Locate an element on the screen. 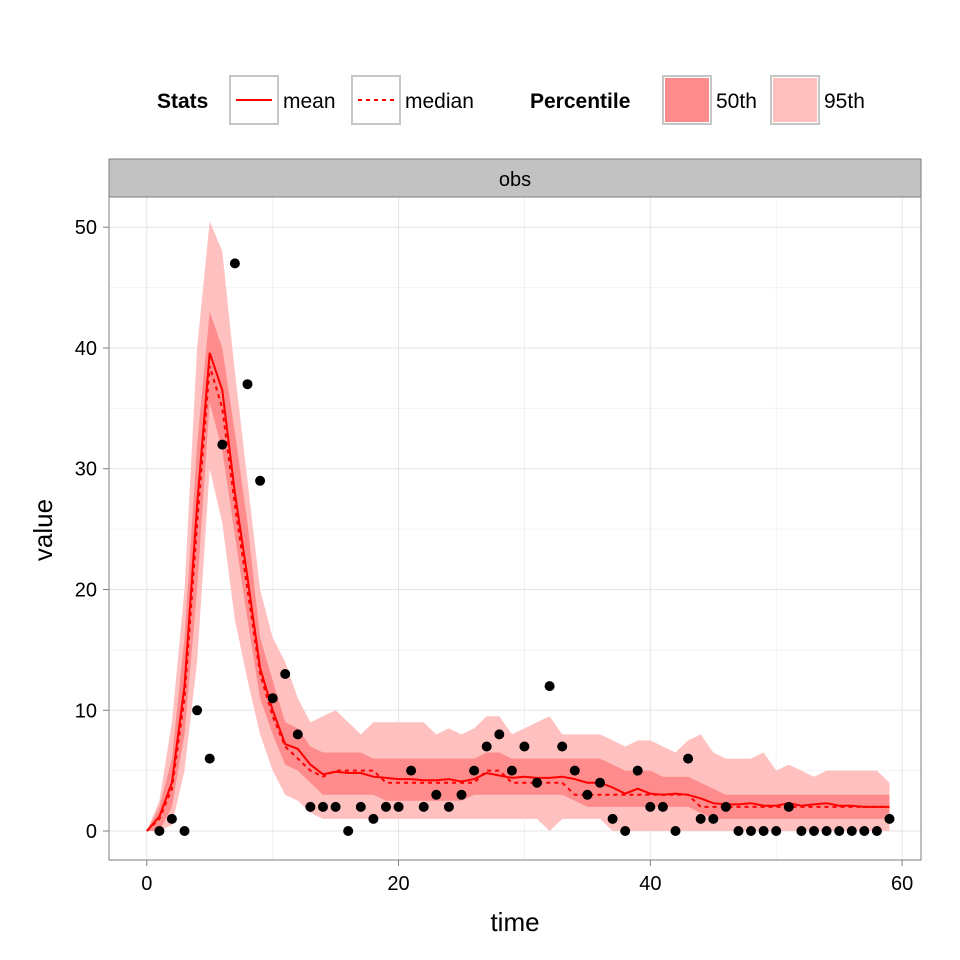 This screenshot has height=960, width=960. y-tick-label: 10 is located at coordinates (86, 711).